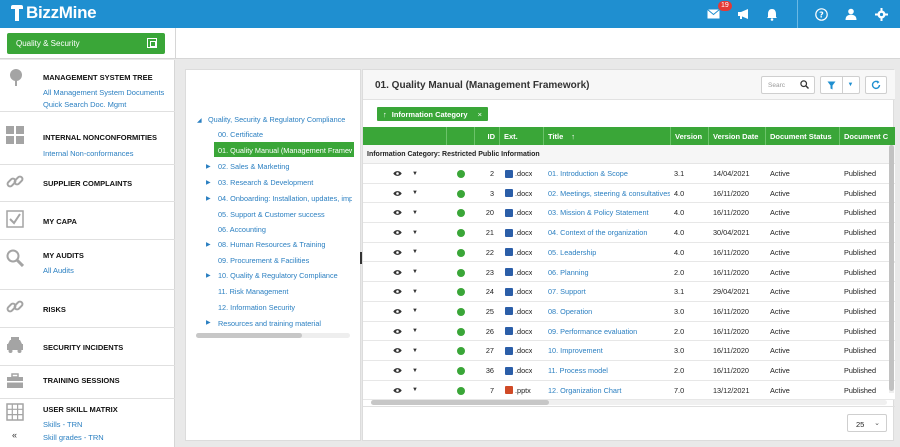 This screenshot has height=447, width=900. I want to click on group-by-chip: ↑ Information Category ×, so click(432, 114).